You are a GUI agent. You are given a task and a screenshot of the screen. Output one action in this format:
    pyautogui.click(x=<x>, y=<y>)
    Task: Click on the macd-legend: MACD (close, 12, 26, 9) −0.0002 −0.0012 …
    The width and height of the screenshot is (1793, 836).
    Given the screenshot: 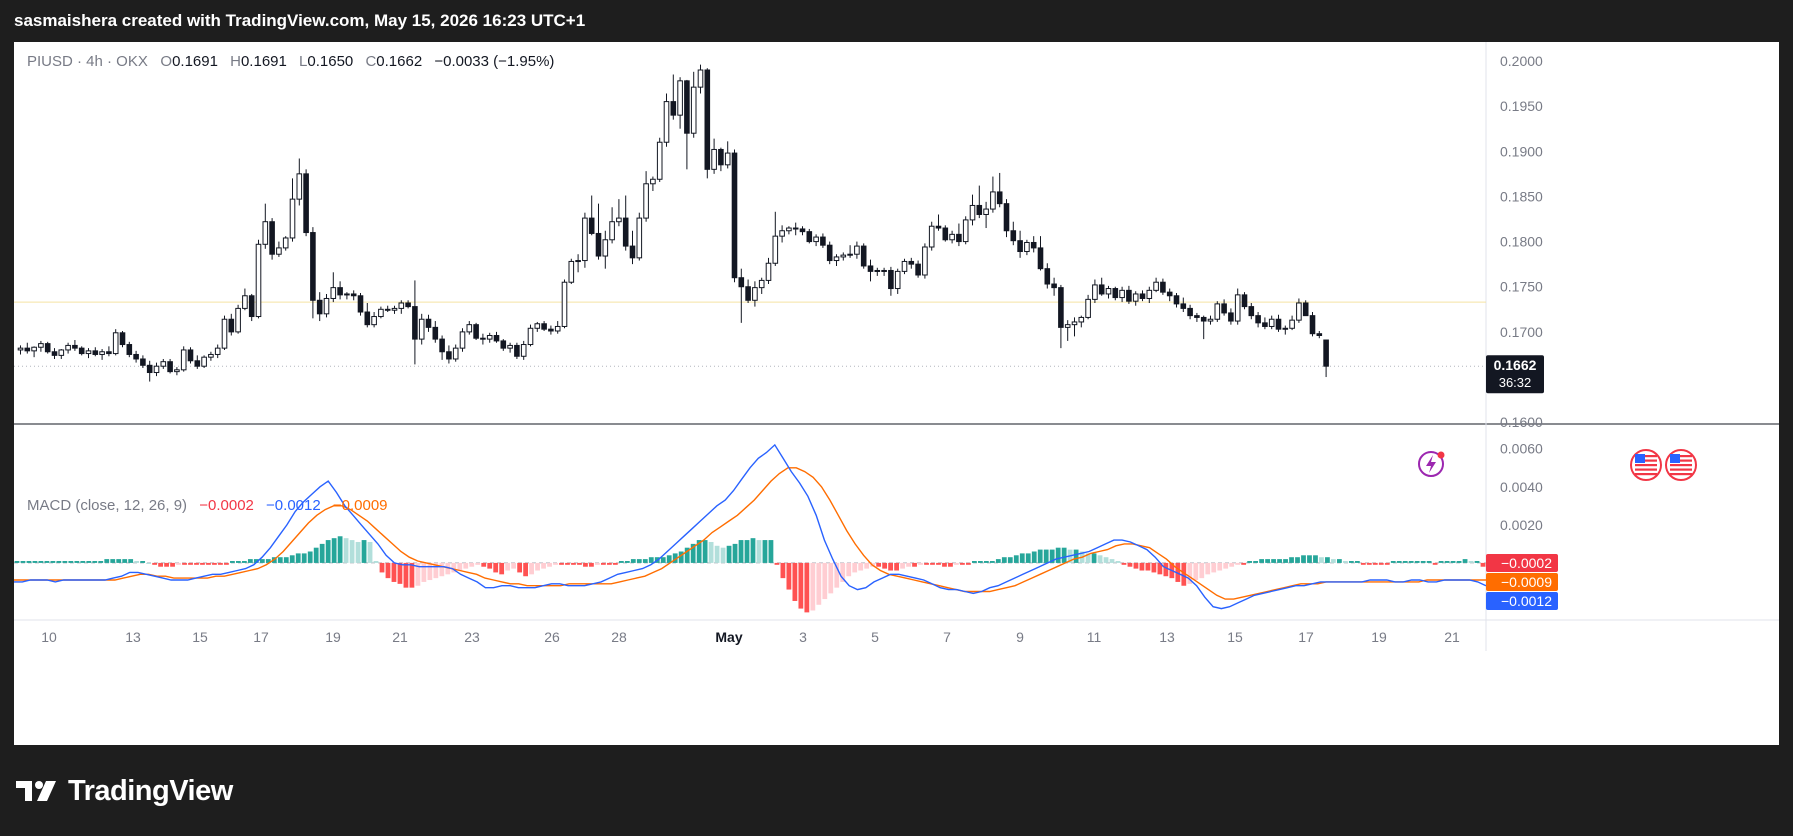 What is the action you would take?
    pyautogui.click(x=207, y=505)
    